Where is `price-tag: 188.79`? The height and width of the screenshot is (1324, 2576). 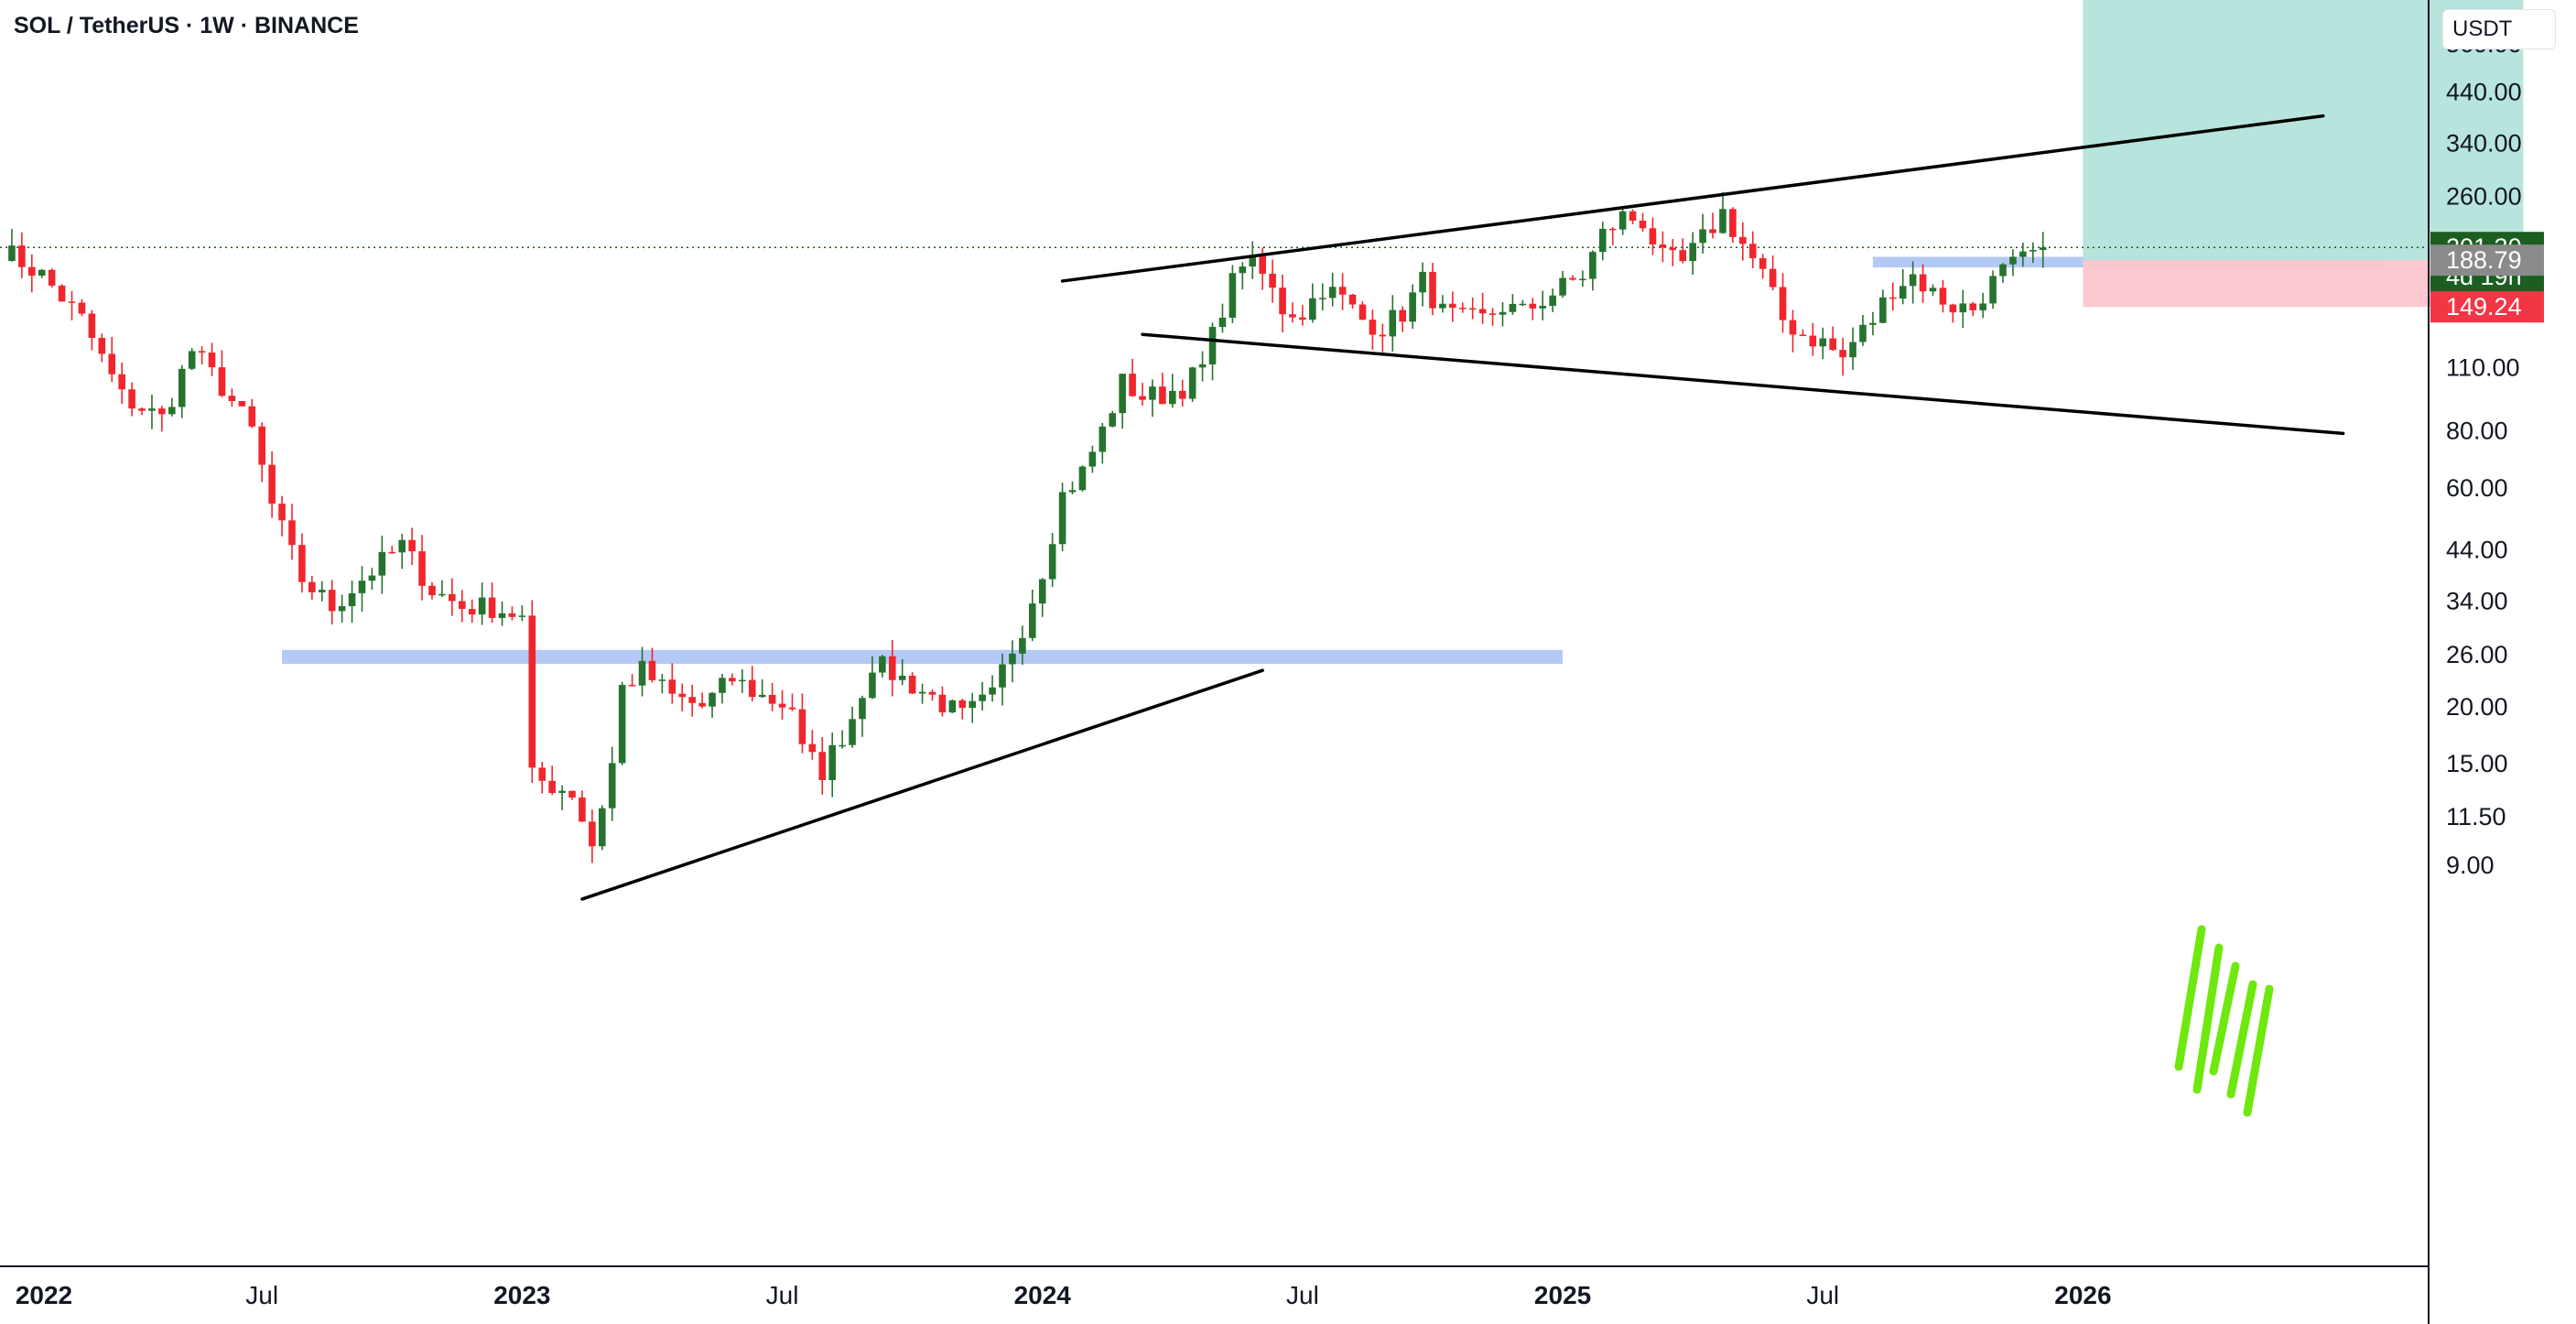 price-tag: 188.79 is located at coordinates (2487, 260).